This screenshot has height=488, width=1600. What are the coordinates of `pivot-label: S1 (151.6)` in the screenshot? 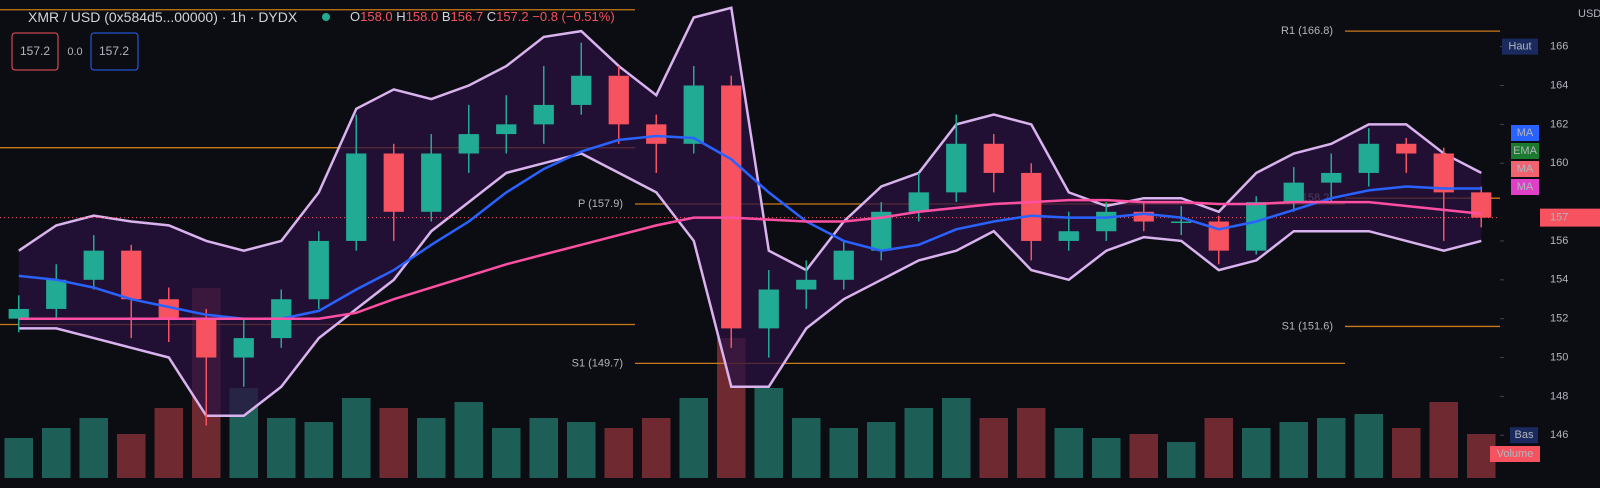 It's located at (1307, 326).